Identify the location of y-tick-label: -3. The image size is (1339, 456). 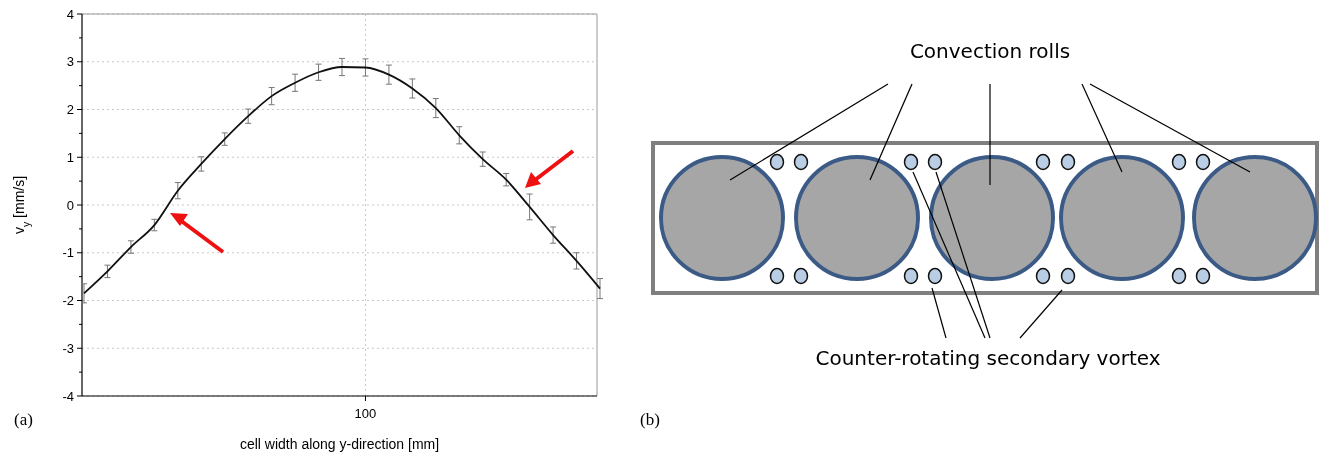
(68, 348).